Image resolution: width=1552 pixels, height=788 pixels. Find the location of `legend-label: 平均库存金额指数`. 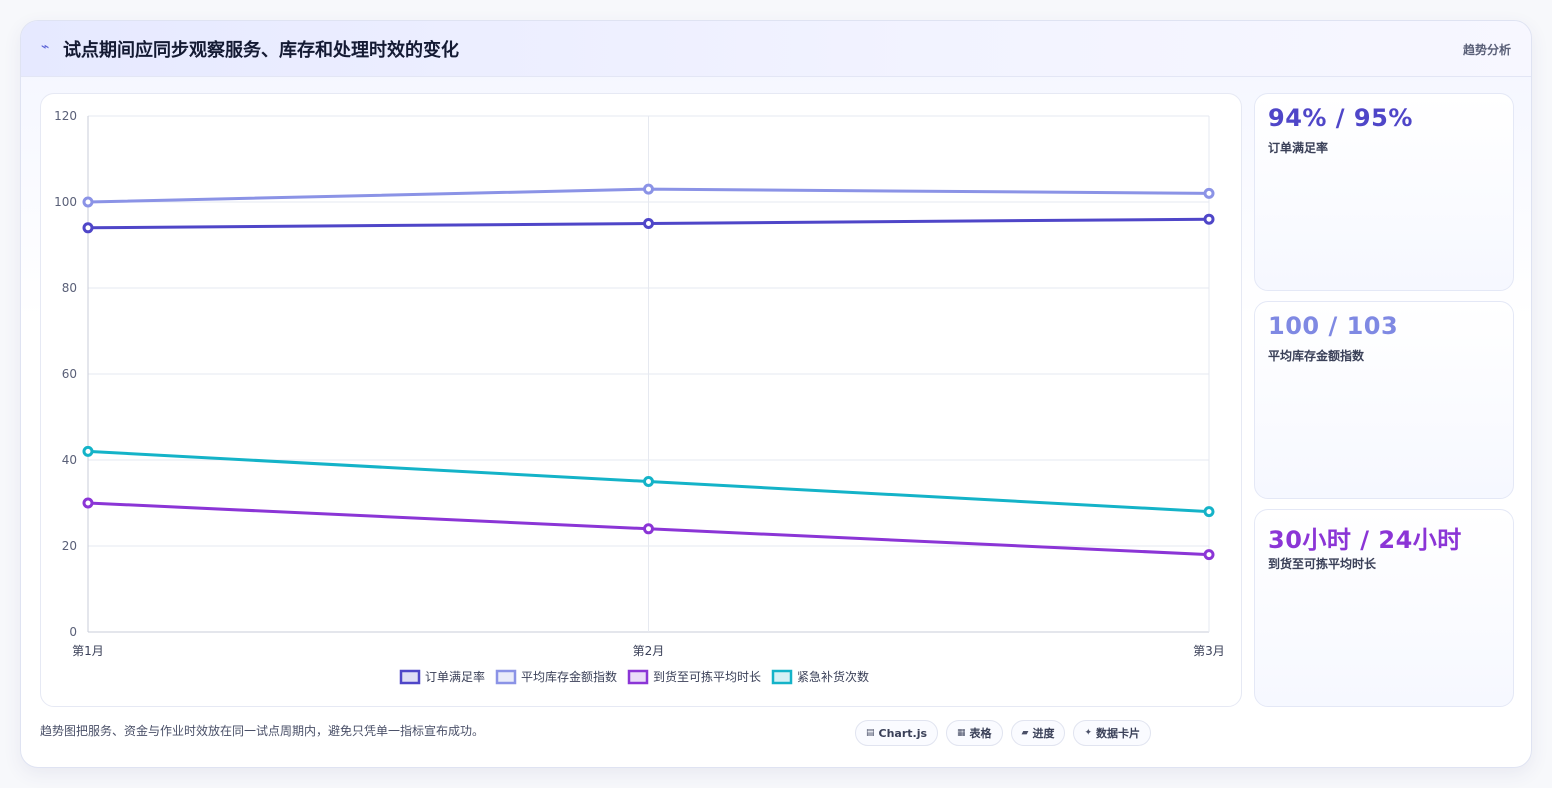

legend-label: 平均库存金额指数 is located at coordinates (569, 676).